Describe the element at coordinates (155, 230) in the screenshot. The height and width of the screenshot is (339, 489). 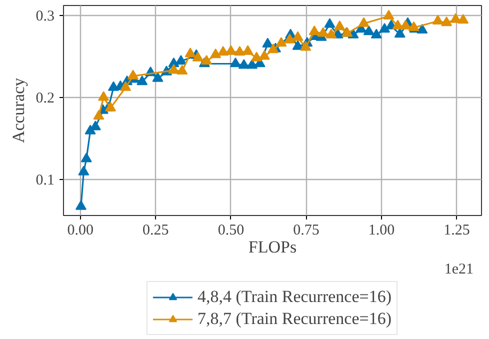
I see `x-tick-label: 0.25` at that location.